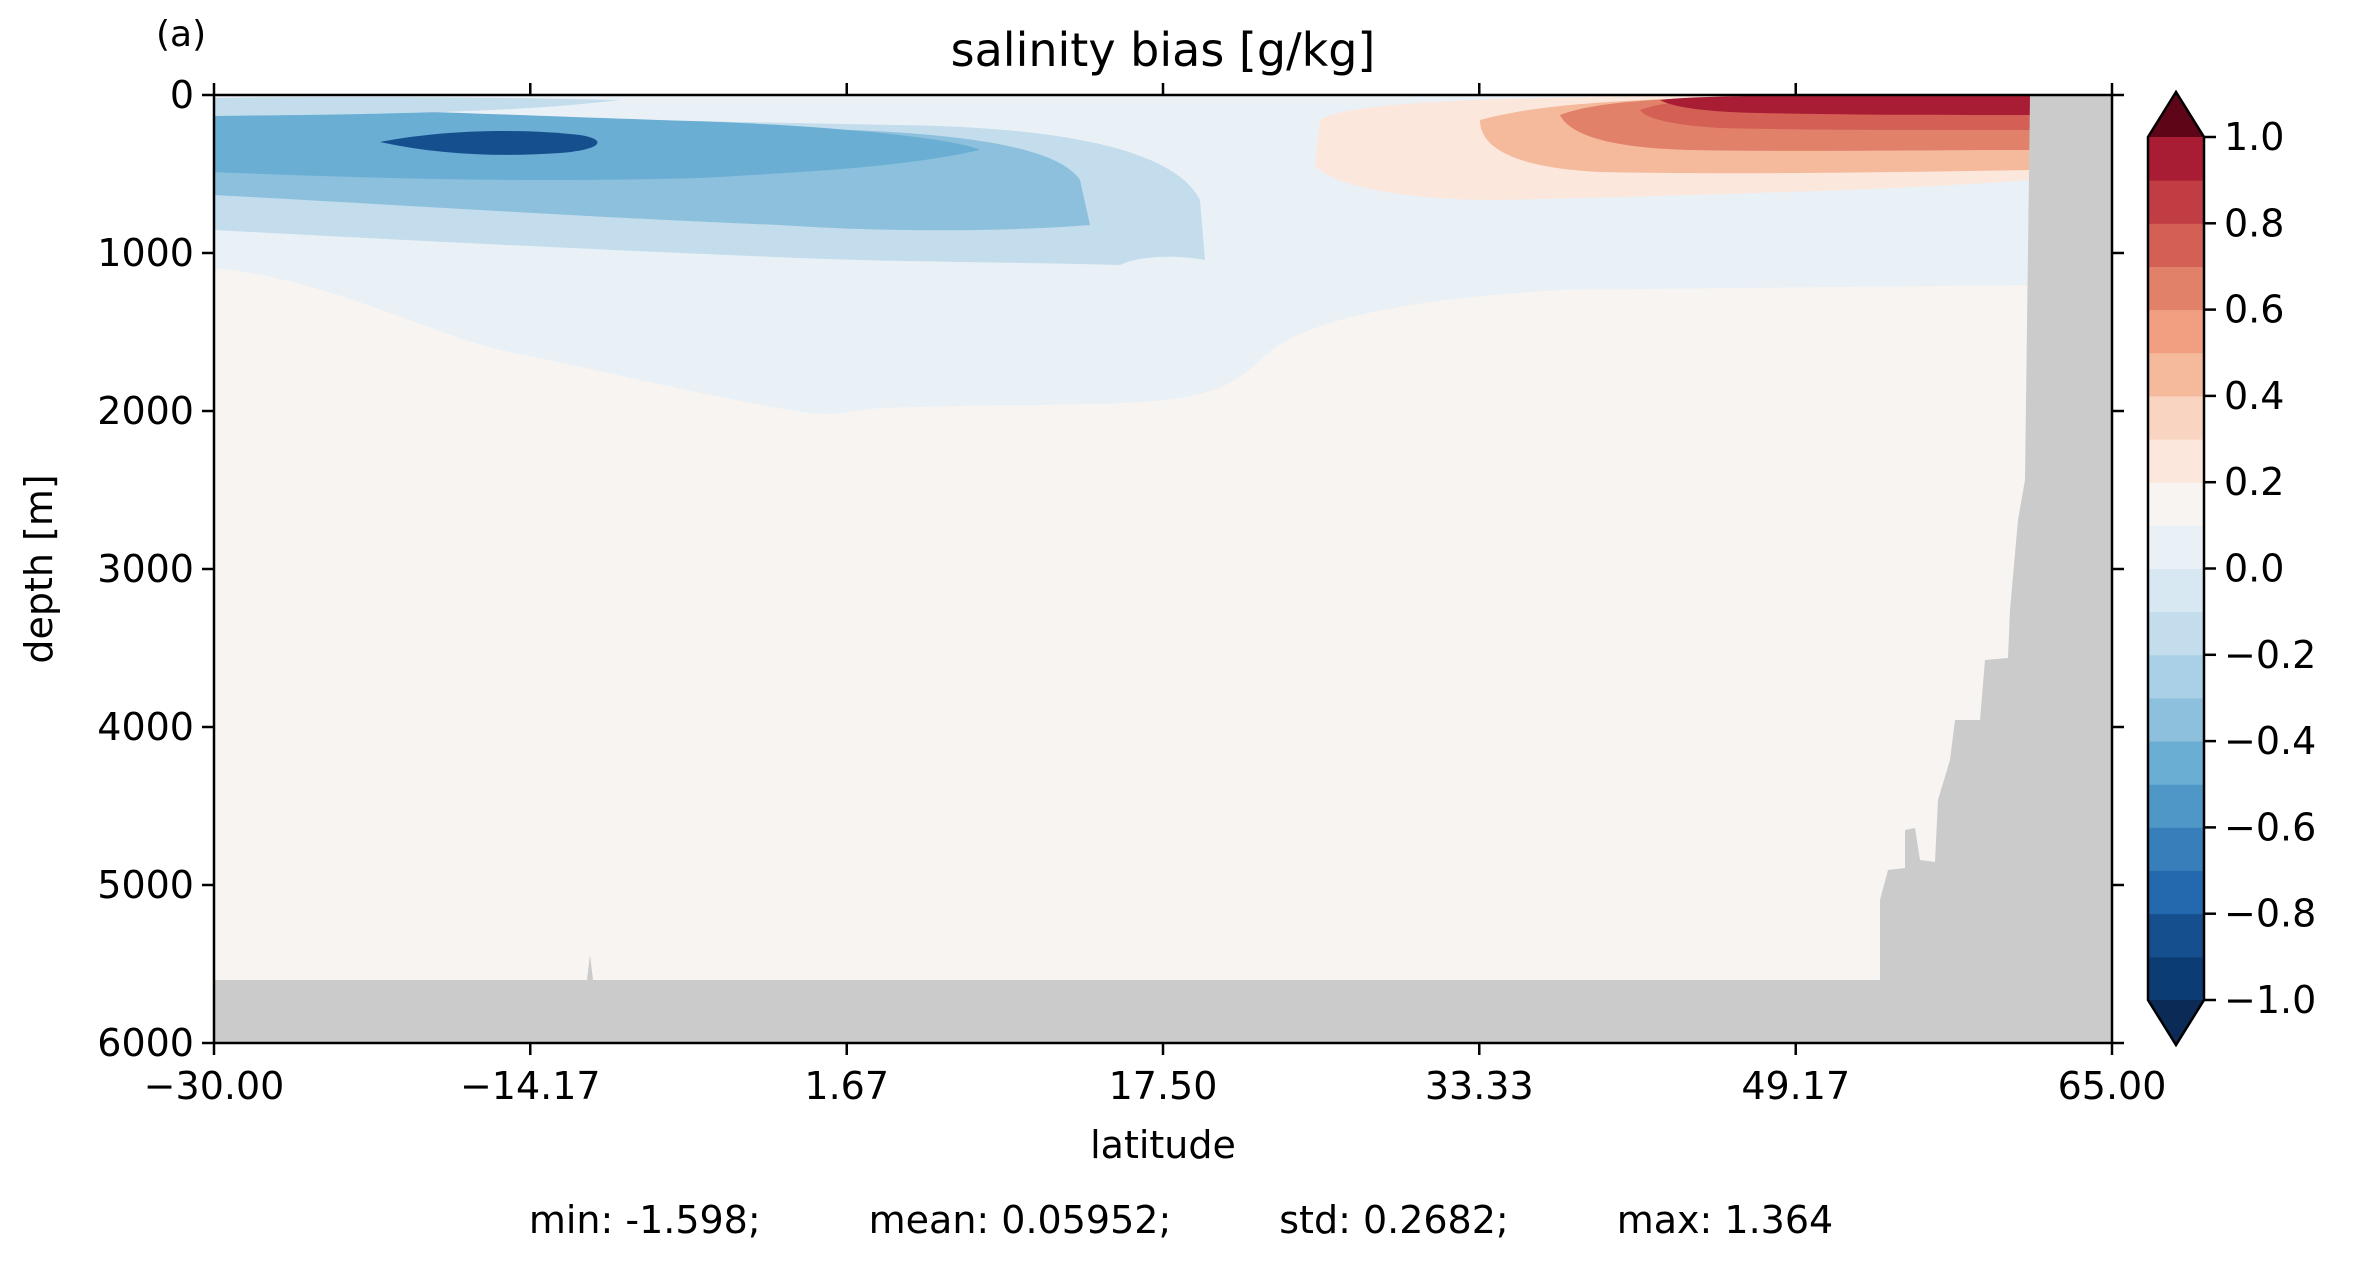 The image size is (2362, 1263). Describe the element at coordinates (1163, 1145) in the screenshot. I see `x-axis-label: latitude` at that location.